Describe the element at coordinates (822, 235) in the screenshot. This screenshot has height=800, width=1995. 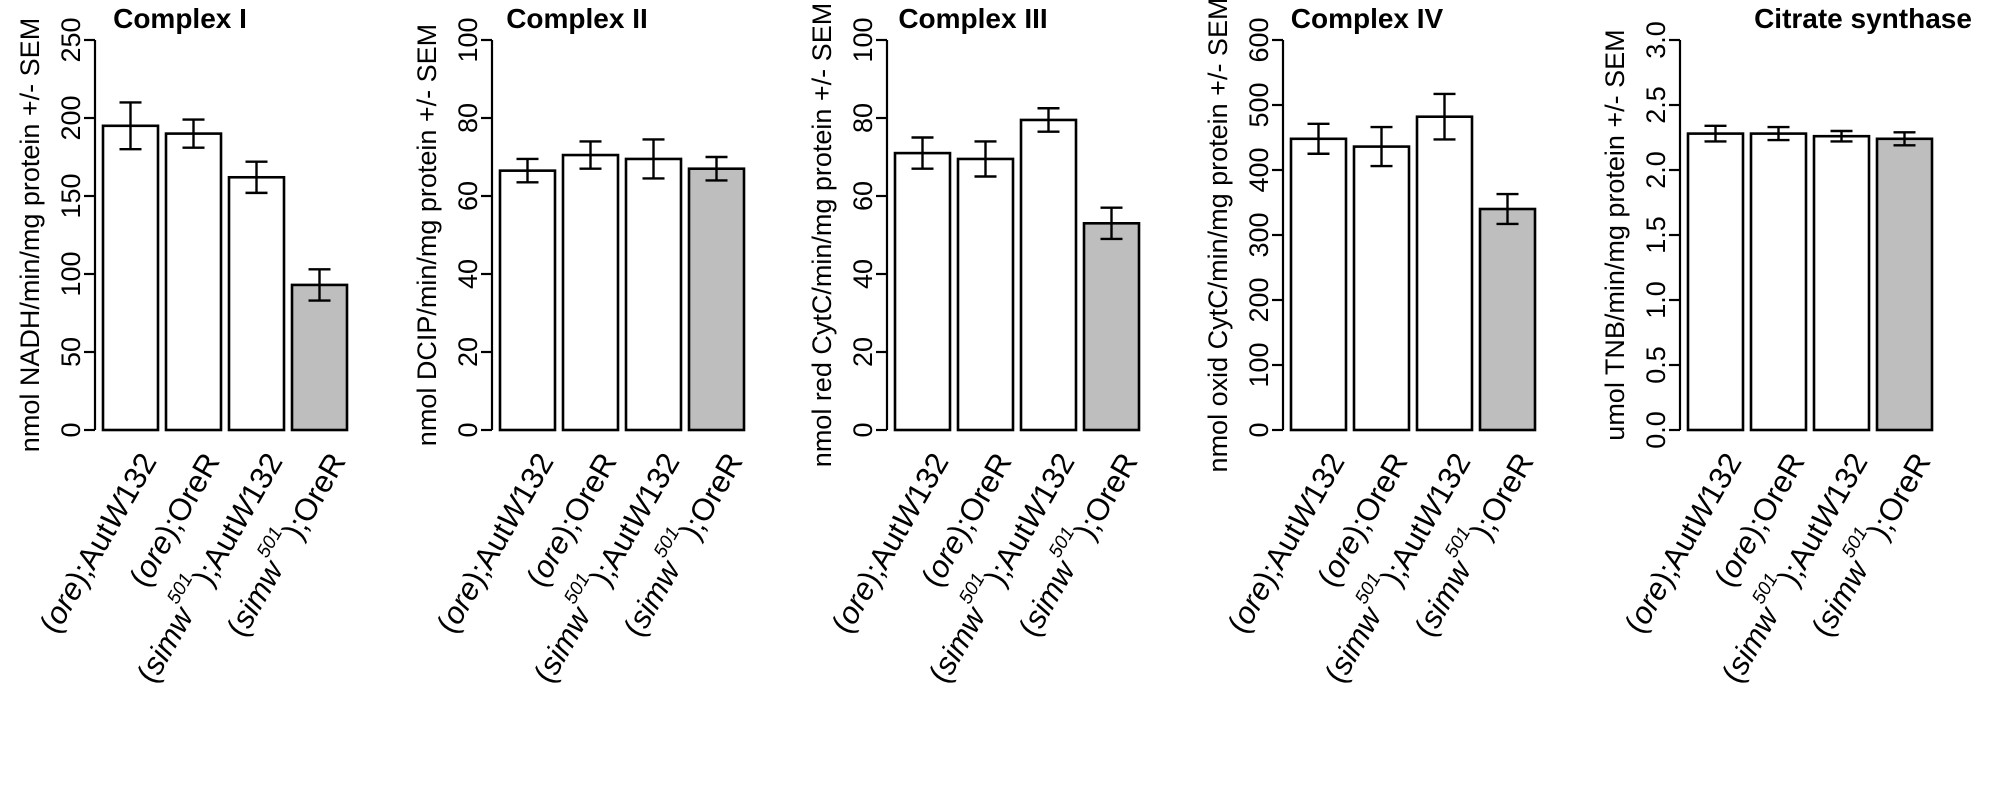
I see `y-axis-label: nmol red CytC/min/mg protein +/- SEM` at that location.